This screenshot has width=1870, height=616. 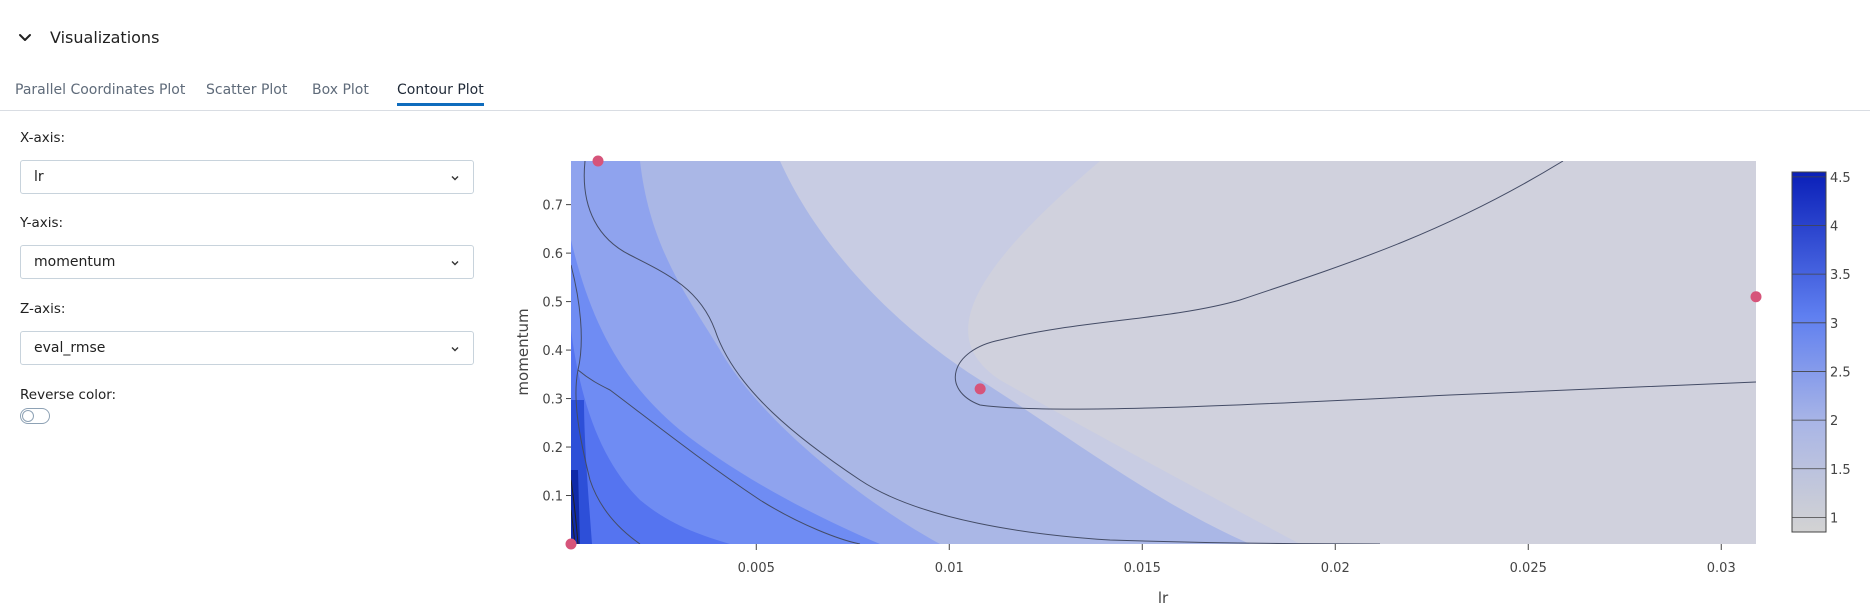 What do you see at coordinates (43, 138) in the screenshot?
I see `x-axis-label: X-axis:` at bounding box center [43, 138].